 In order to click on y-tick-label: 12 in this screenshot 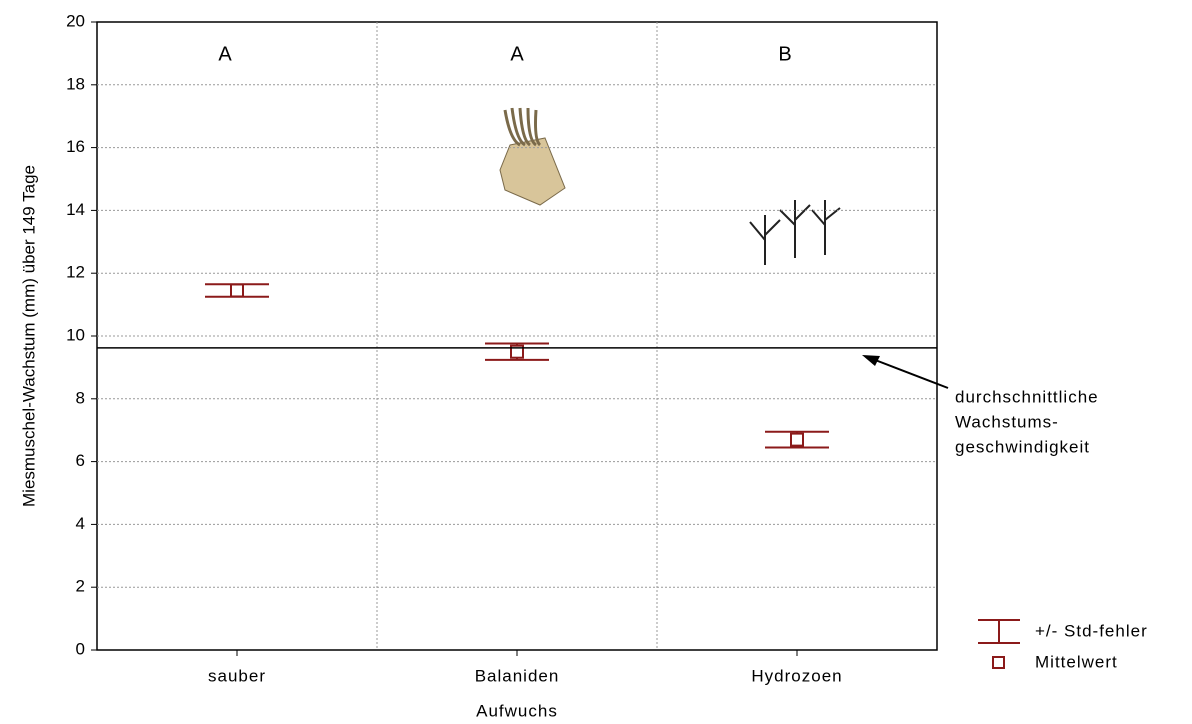, I will do `click(75, 272)`.